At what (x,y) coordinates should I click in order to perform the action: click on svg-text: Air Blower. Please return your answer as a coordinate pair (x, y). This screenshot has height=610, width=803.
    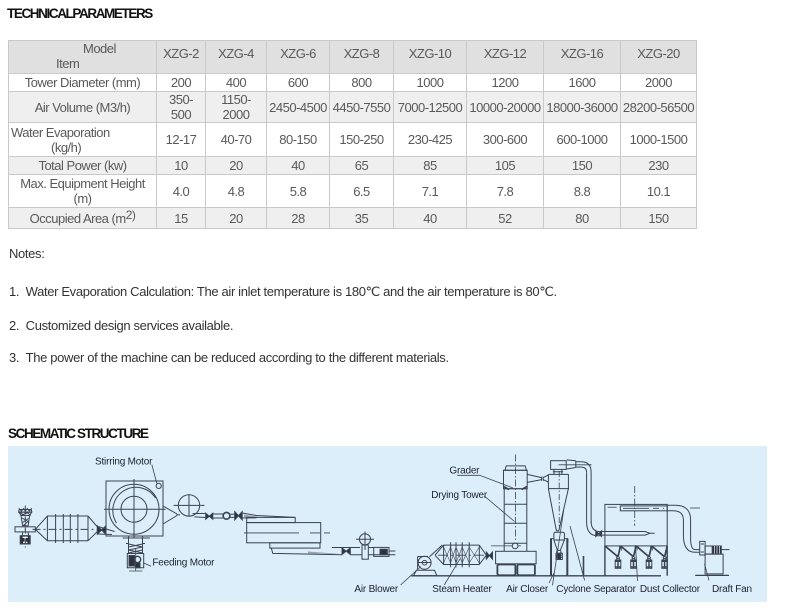
    Looking at the image, I should click on (376, 589).